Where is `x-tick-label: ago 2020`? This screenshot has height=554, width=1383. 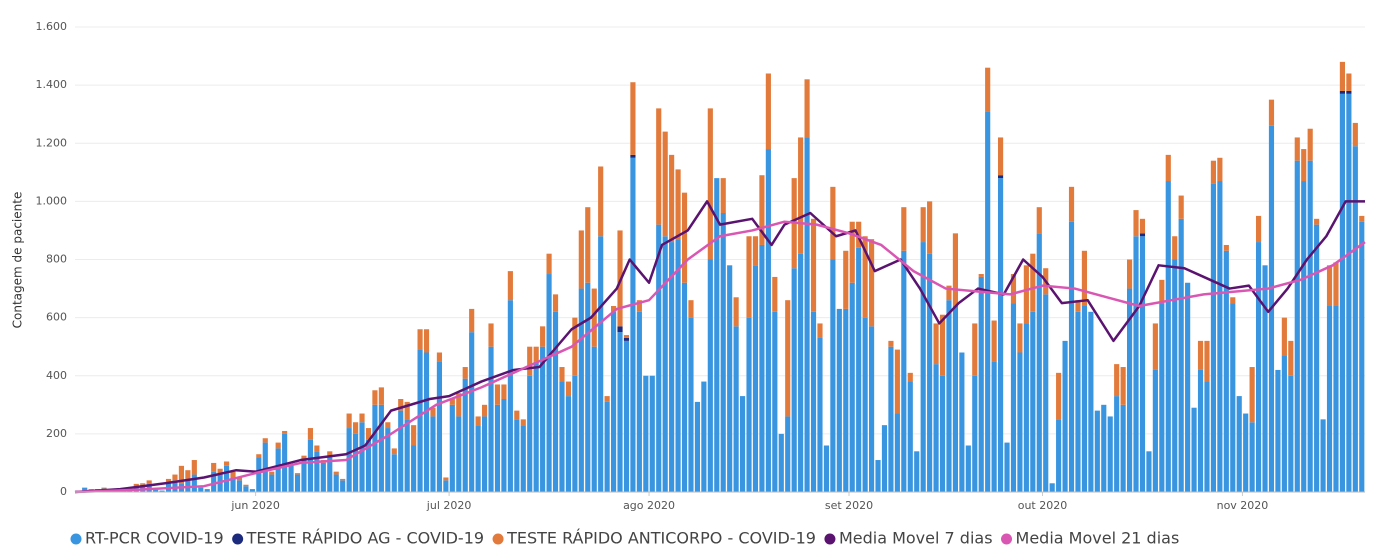
x-tick-label: ago 2020 is located at coordinates (649, 505).